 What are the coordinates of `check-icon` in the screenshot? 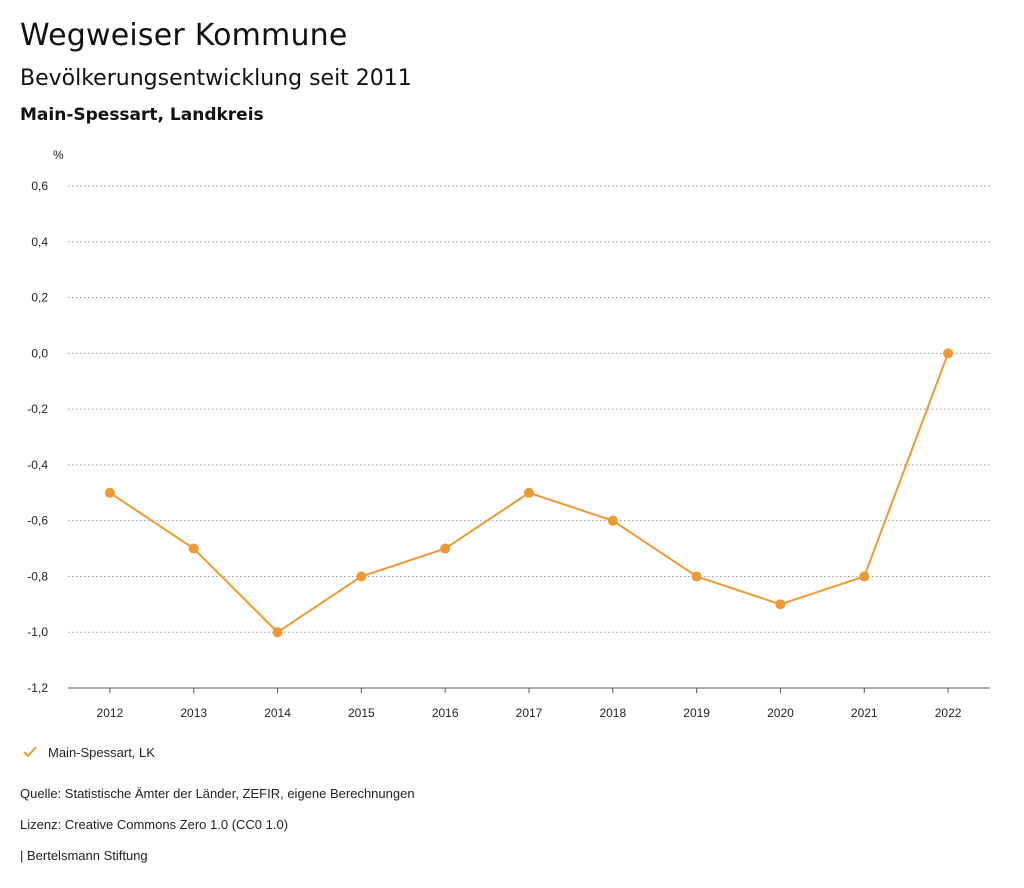 It's located at (30, 752).